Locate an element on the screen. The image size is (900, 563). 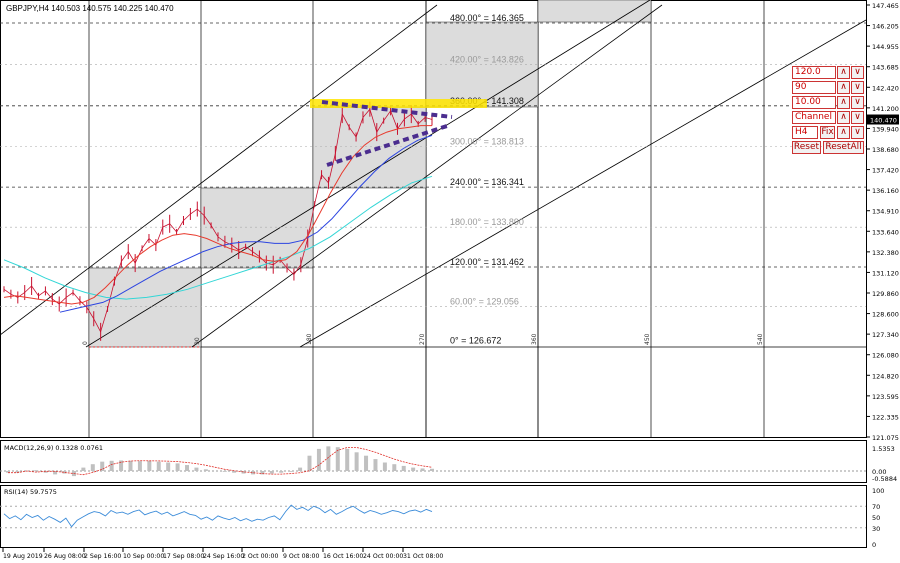
rsi-line is located at coordinates (218, 516).